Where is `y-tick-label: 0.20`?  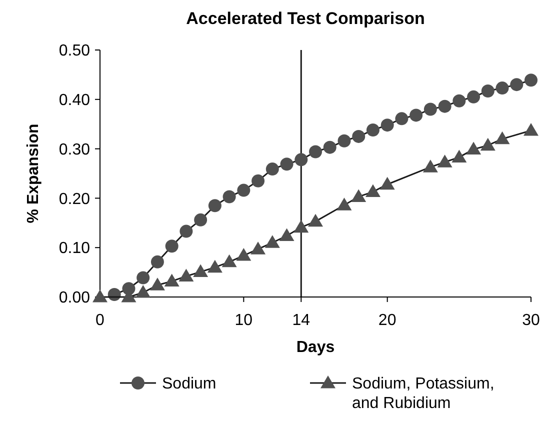
y-tick-label: 0.20 is located at coordinates (74, 199).